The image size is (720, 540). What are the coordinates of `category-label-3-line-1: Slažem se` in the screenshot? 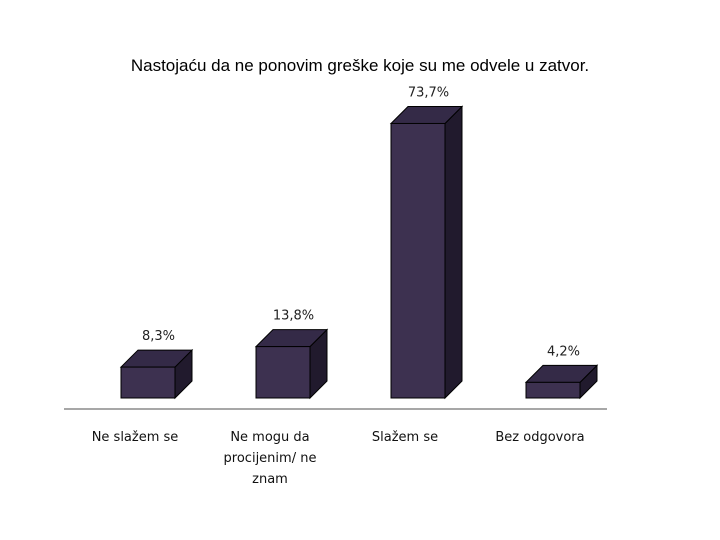 It's located at (405, 437).